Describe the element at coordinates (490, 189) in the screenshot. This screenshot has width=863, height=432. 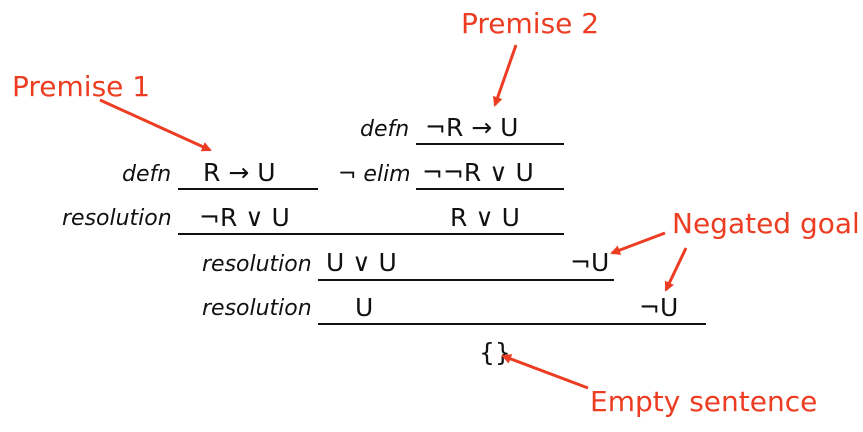
I see `inference-line-not-elim` at that location.